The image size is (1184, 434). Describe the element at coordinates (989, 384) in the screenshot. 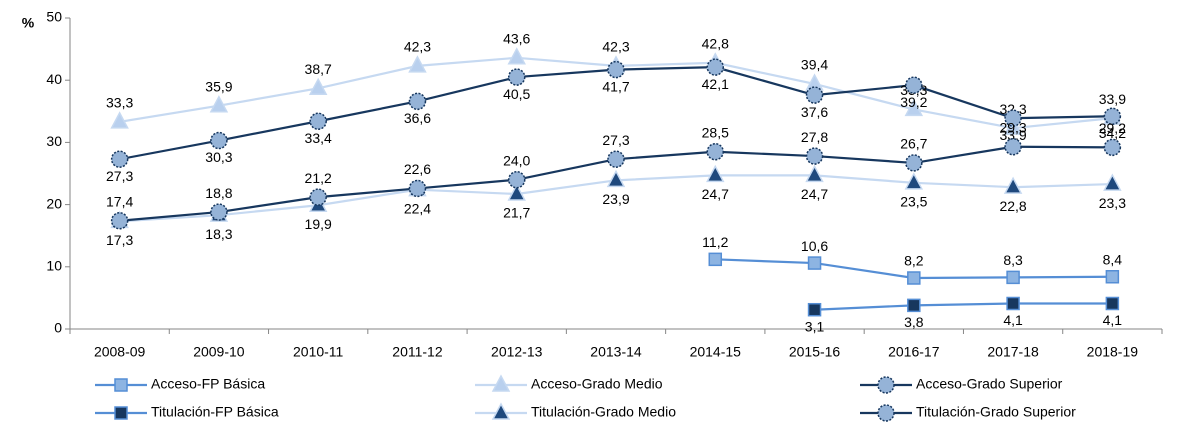

I see `legend-label: Acceso-Grado Superior` at that location.